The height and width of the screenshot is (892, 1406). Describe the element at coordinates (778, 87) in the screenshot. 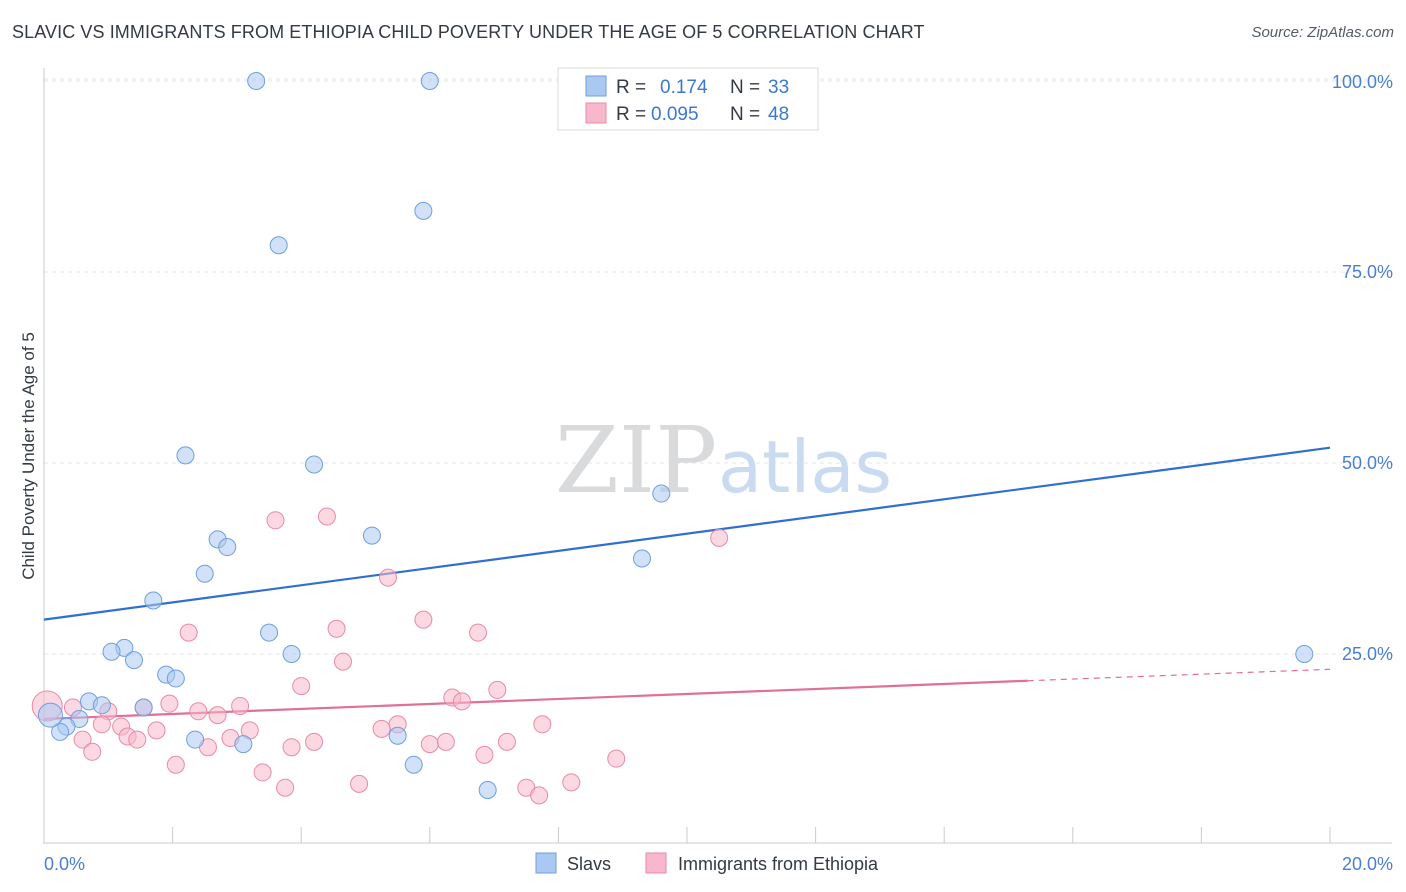

I see `legend-n-value-slavs: 33` at that location.